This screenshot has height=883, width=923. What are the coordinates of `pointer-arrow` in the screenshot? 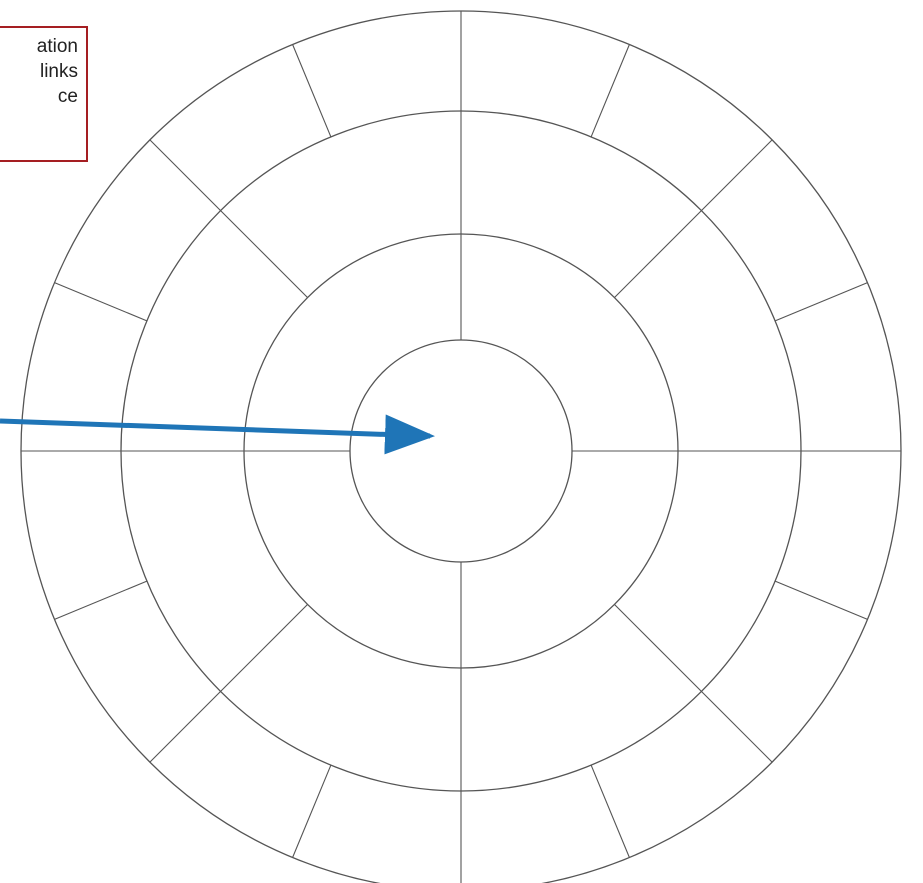 It's located at (217, 434).